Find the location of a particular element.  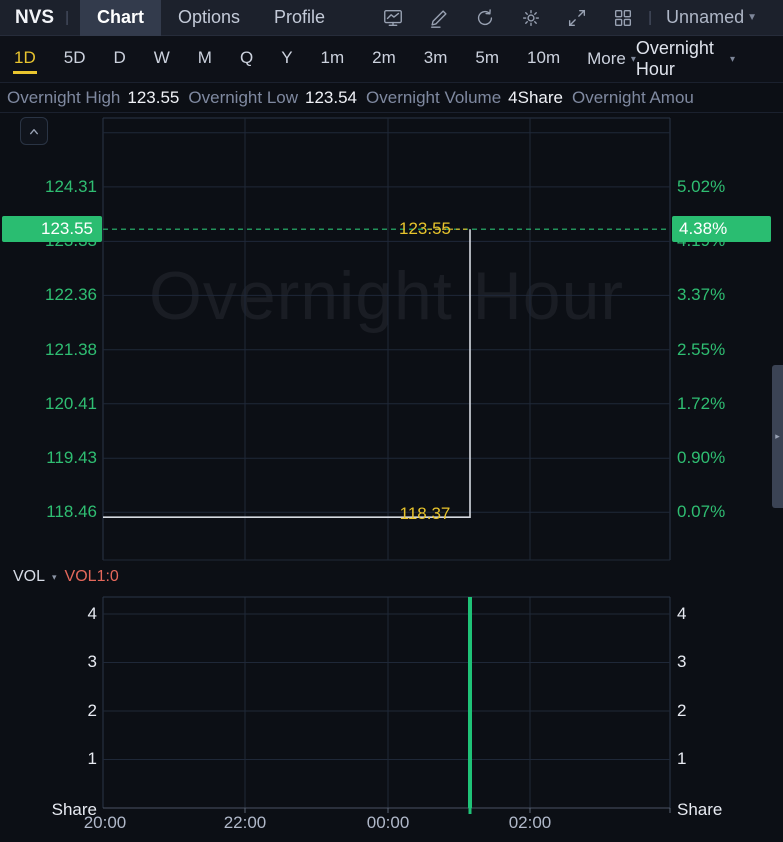

sidebar-expand-handle: ▸ is located at coordinates (777, 436).